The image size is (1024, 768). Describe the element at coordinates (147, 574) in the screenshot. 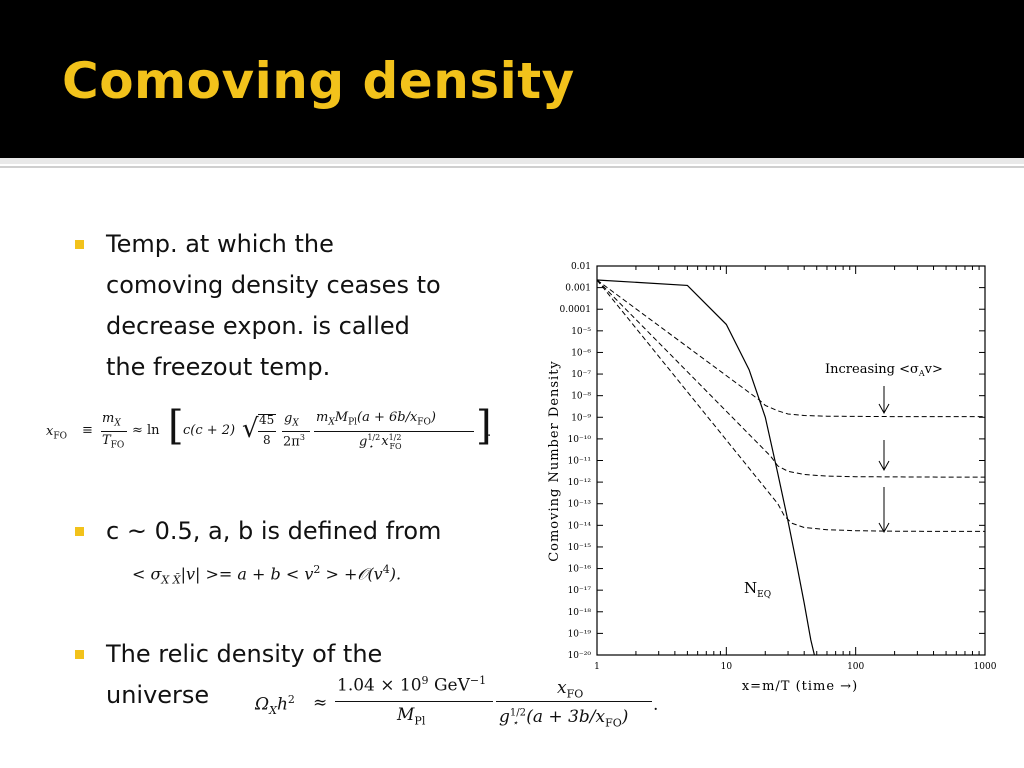

I see `eq-text: < σ` at that location.